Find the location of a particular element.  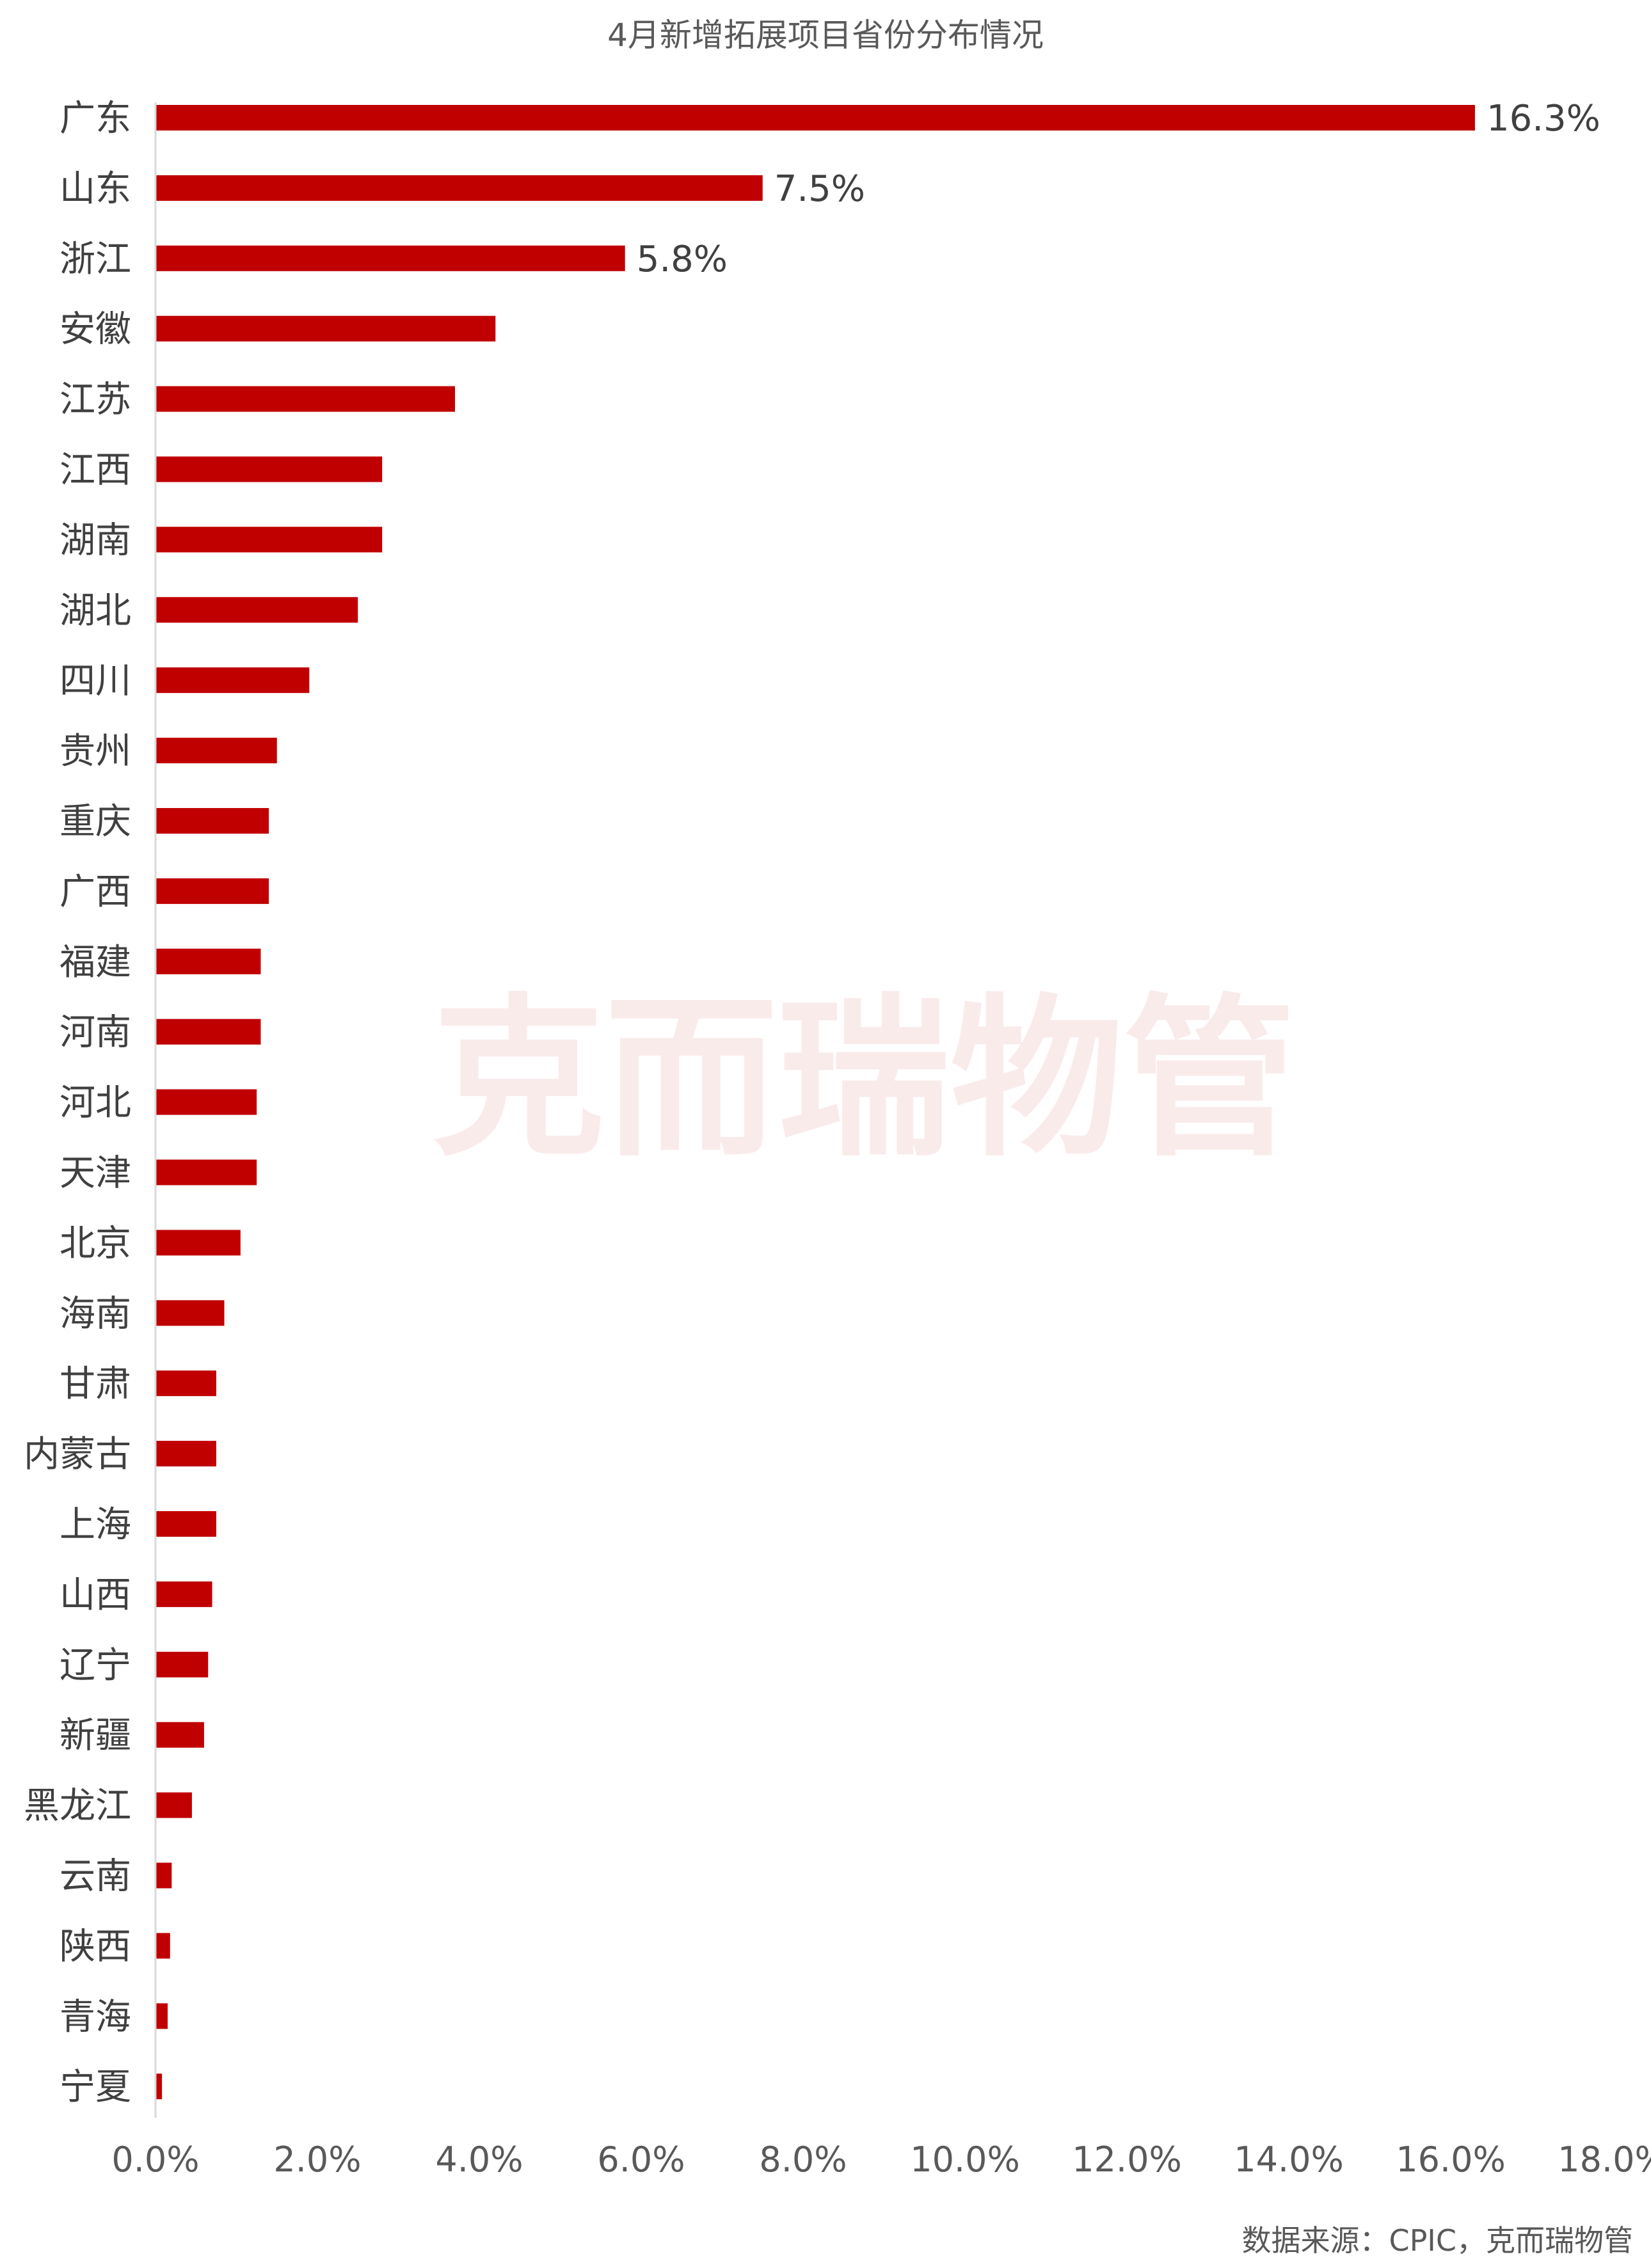

x-tick-label: 18.0% is located at coordinates (1604, 2159).